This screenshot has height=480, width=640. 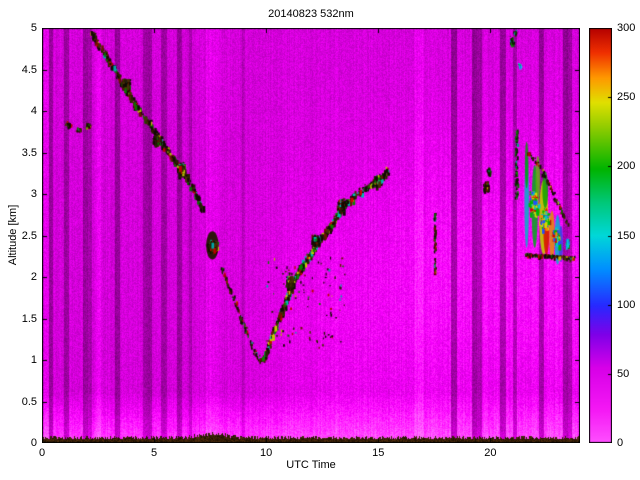 What do you see at coordinates (33, 194) in the screenshot?
I see `y-tick-label: 3` at bounding box center [33, 194].